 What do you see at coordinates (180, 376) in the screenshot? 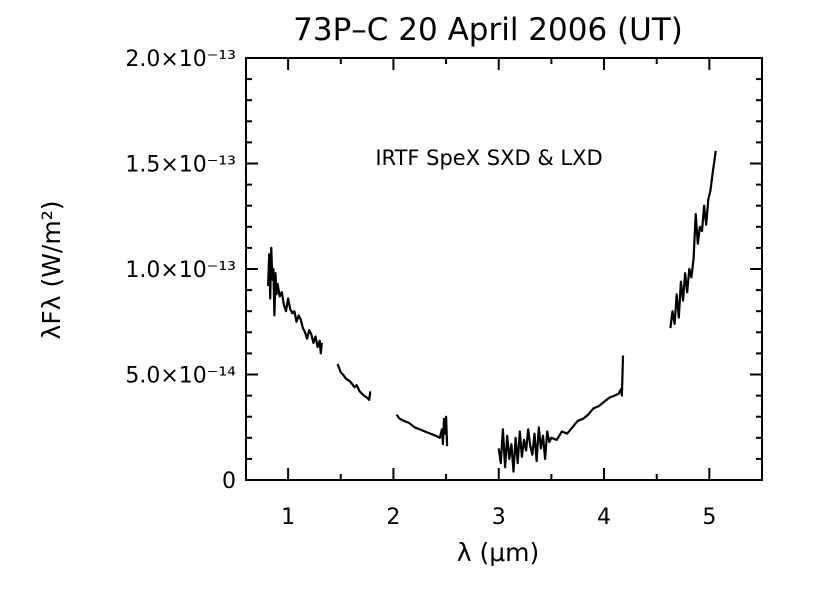
I see `y-tick-label: 5.0×10⁻¹⁴` at bounding box center [180, 376].